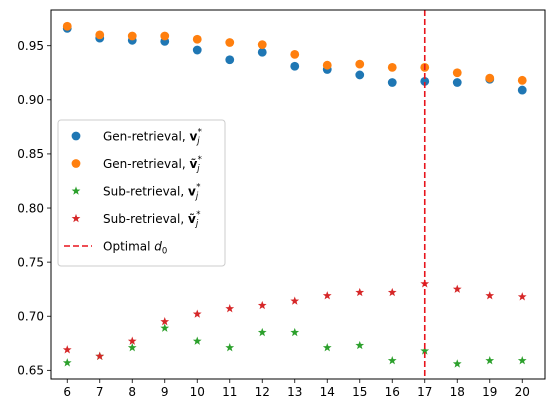 Image resolution: width=556 pixels, height=413 pixels. I want to click on y-tick-label: 0.65, so click(30, 371).